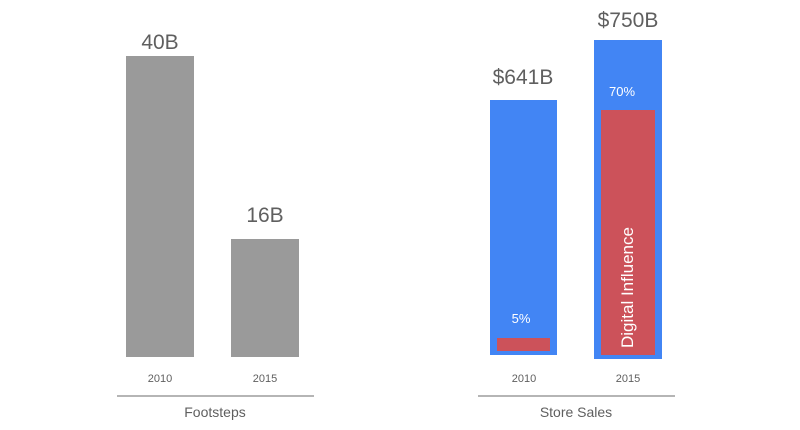  Describe the element at coordinates (160, 379) in the screenshot. I see `footsteps-2010-year: 2010` at that location.